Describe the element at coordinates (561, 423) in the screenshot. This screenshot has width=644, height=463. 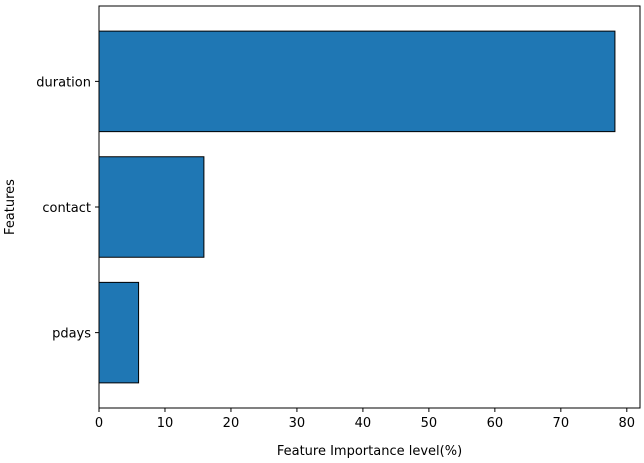
I see `x-tick-label: 70` at that location.